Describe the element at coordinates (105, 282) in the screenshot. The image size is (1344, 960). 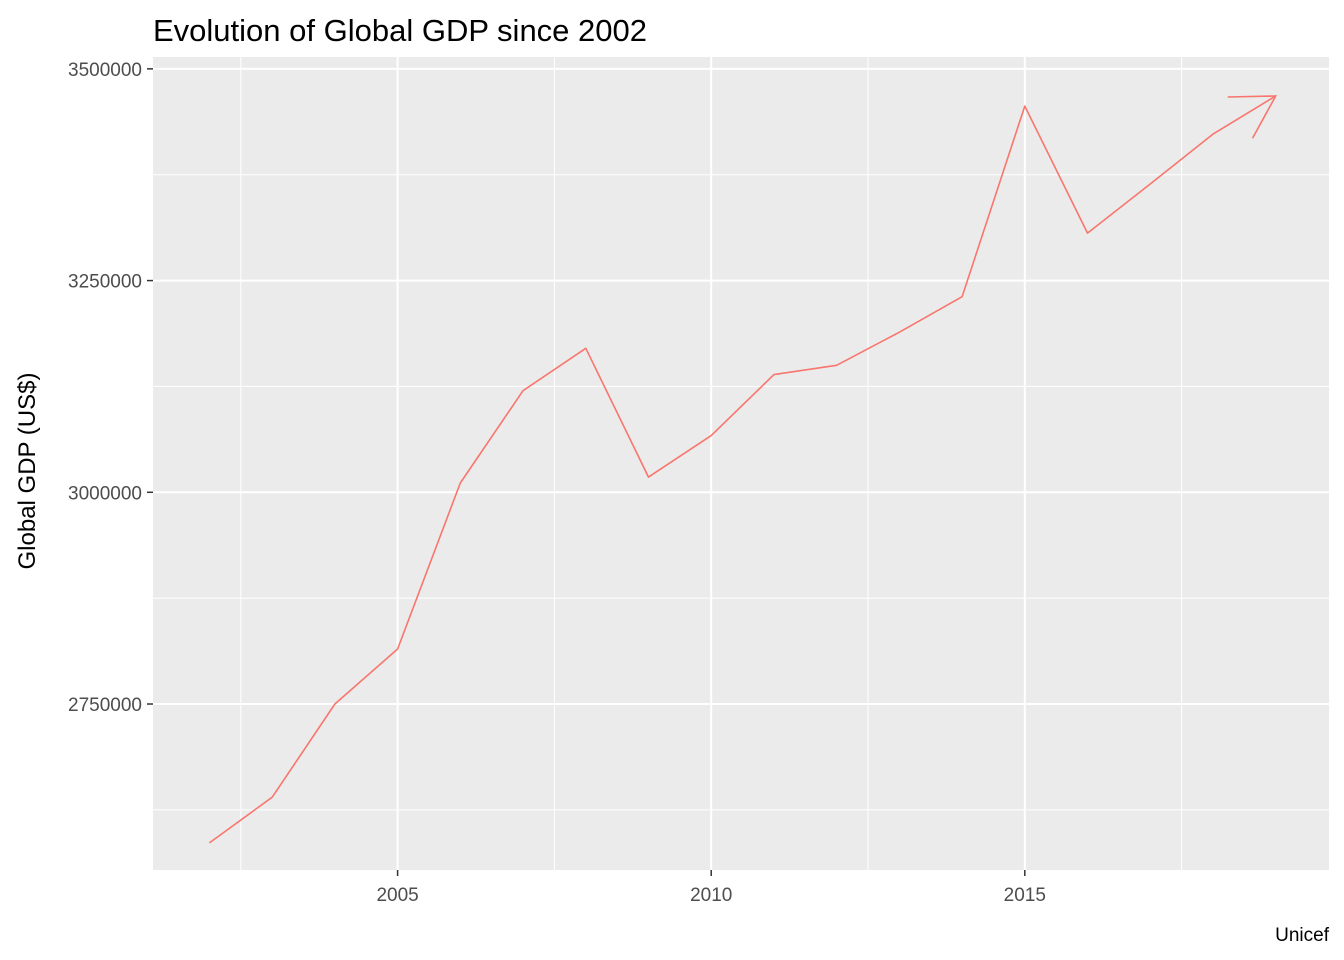
I see `y-tick-label: 3250000` at that location.